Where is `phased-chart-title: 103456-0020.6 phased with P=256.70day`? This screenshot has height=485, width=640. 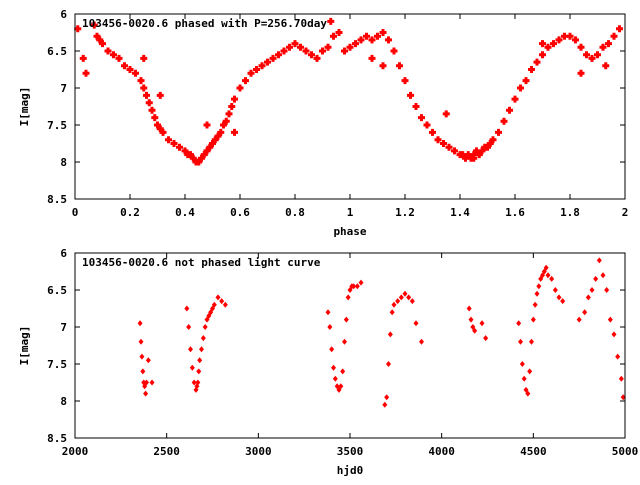
phased-chart-title: 103456-0020.6 phased with P=256.70day is located at coordinates (204, 23).